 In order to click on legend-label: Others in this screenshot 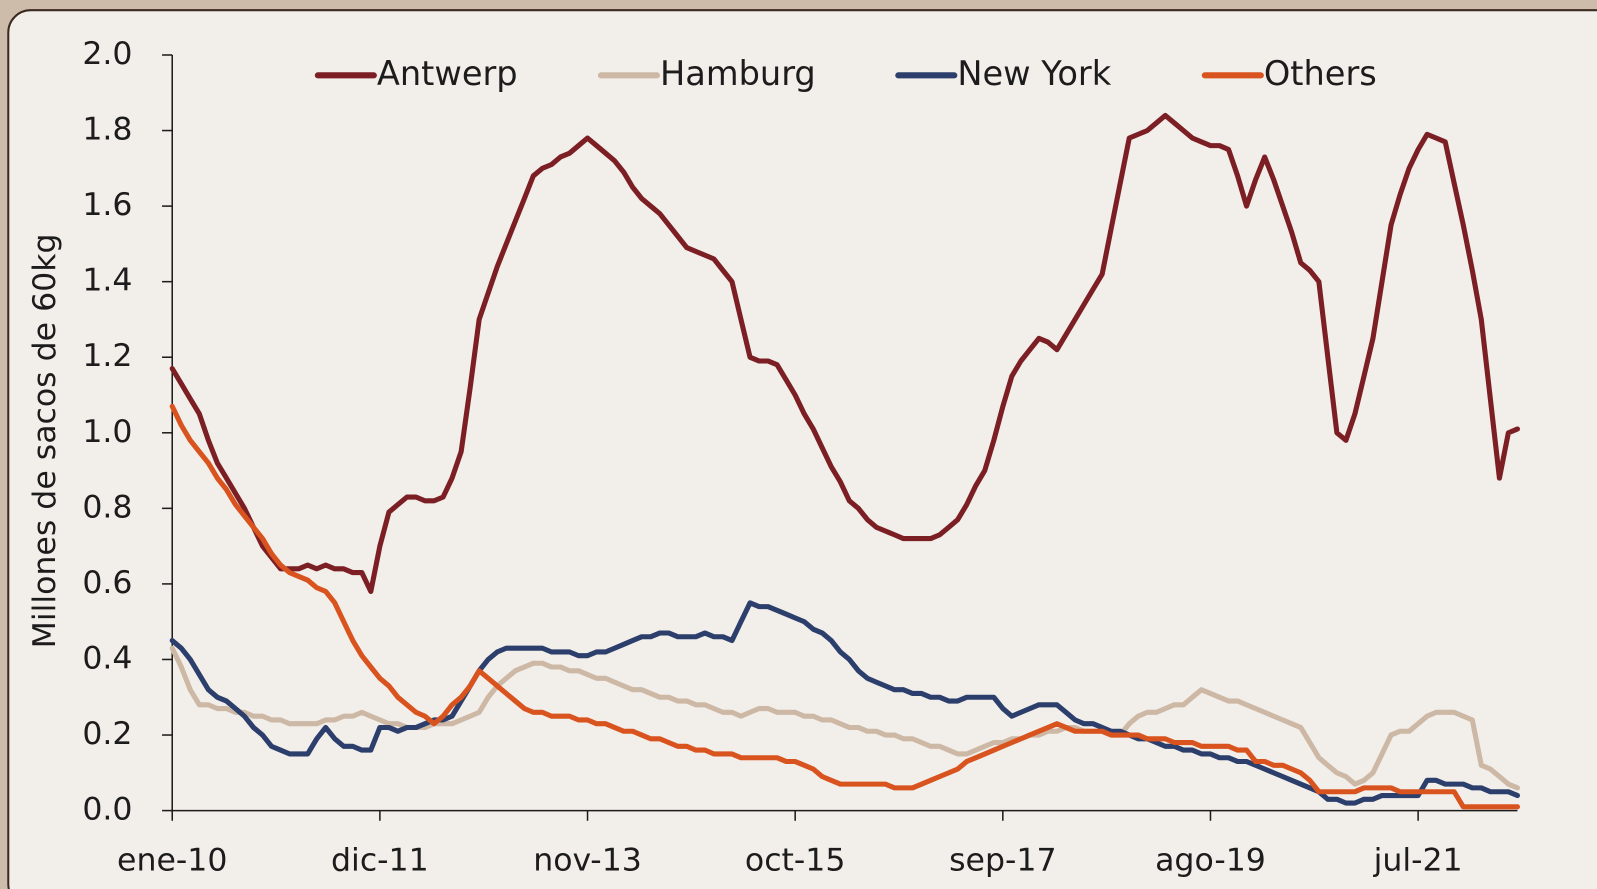, I will do `click(1320, 73)`.